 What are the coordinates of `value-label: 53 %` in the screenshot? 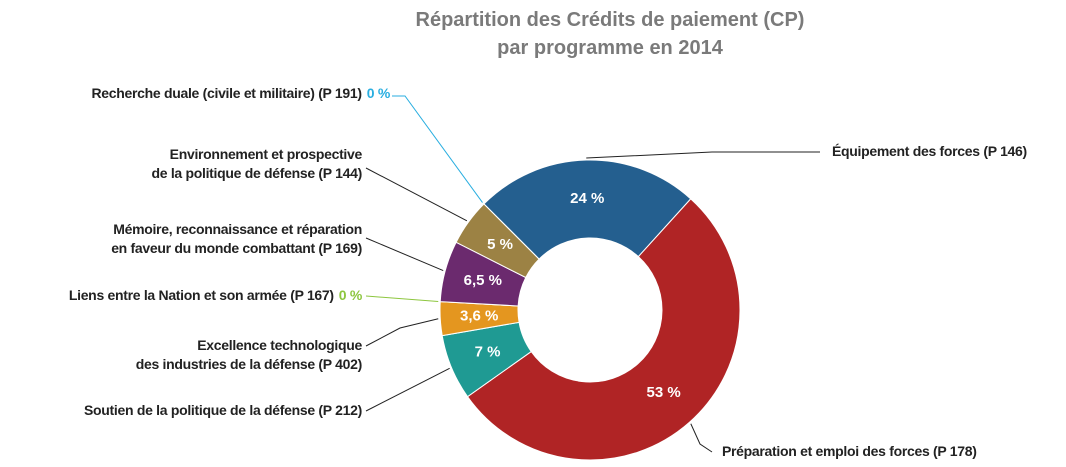 It's located at (664, 392).